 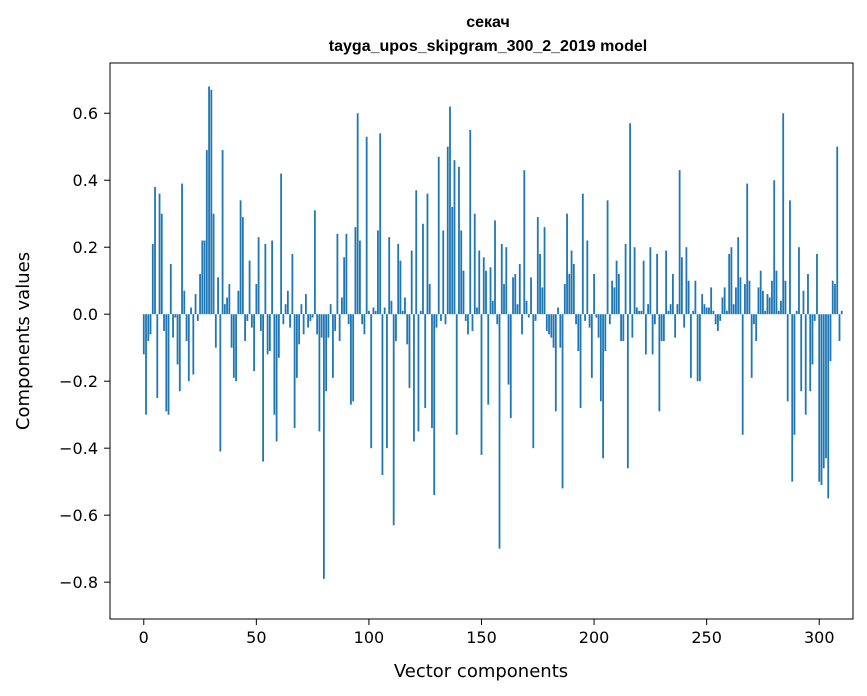 What do you see at coordinates (488, 22) in the screenshot?
I see `chart-title: секач` at bounding box center [488, 22].